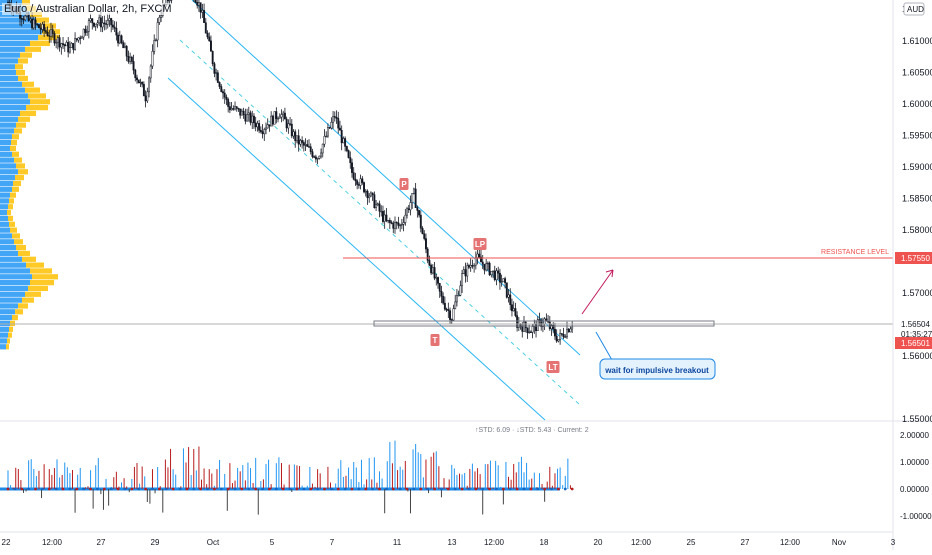  I want to click on time-tick-label: 12:00, so click(494, 542).